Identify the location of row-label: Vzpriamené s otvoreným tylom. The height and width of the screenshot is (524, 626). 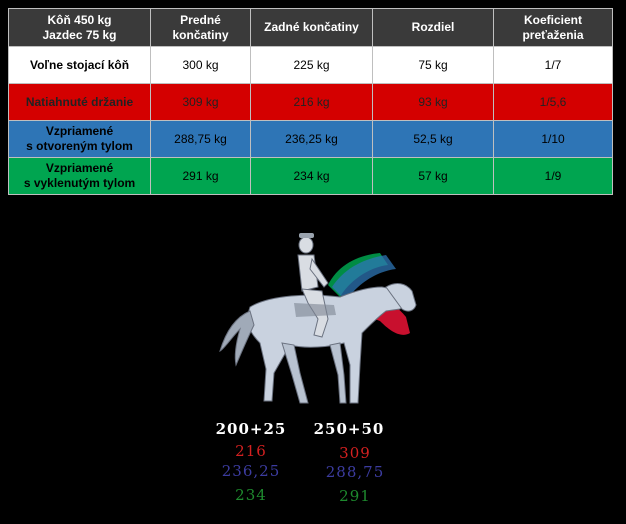
(79, 139).